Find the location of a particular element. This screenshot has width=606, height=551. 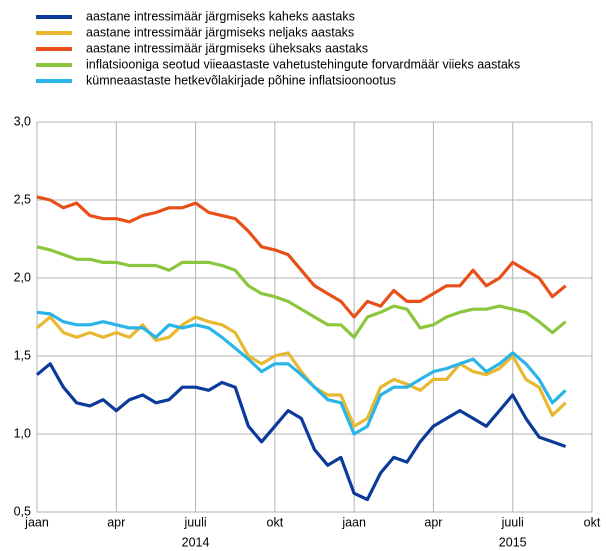

y-tick-label: 1,5 is located at coordinates (22, 355).